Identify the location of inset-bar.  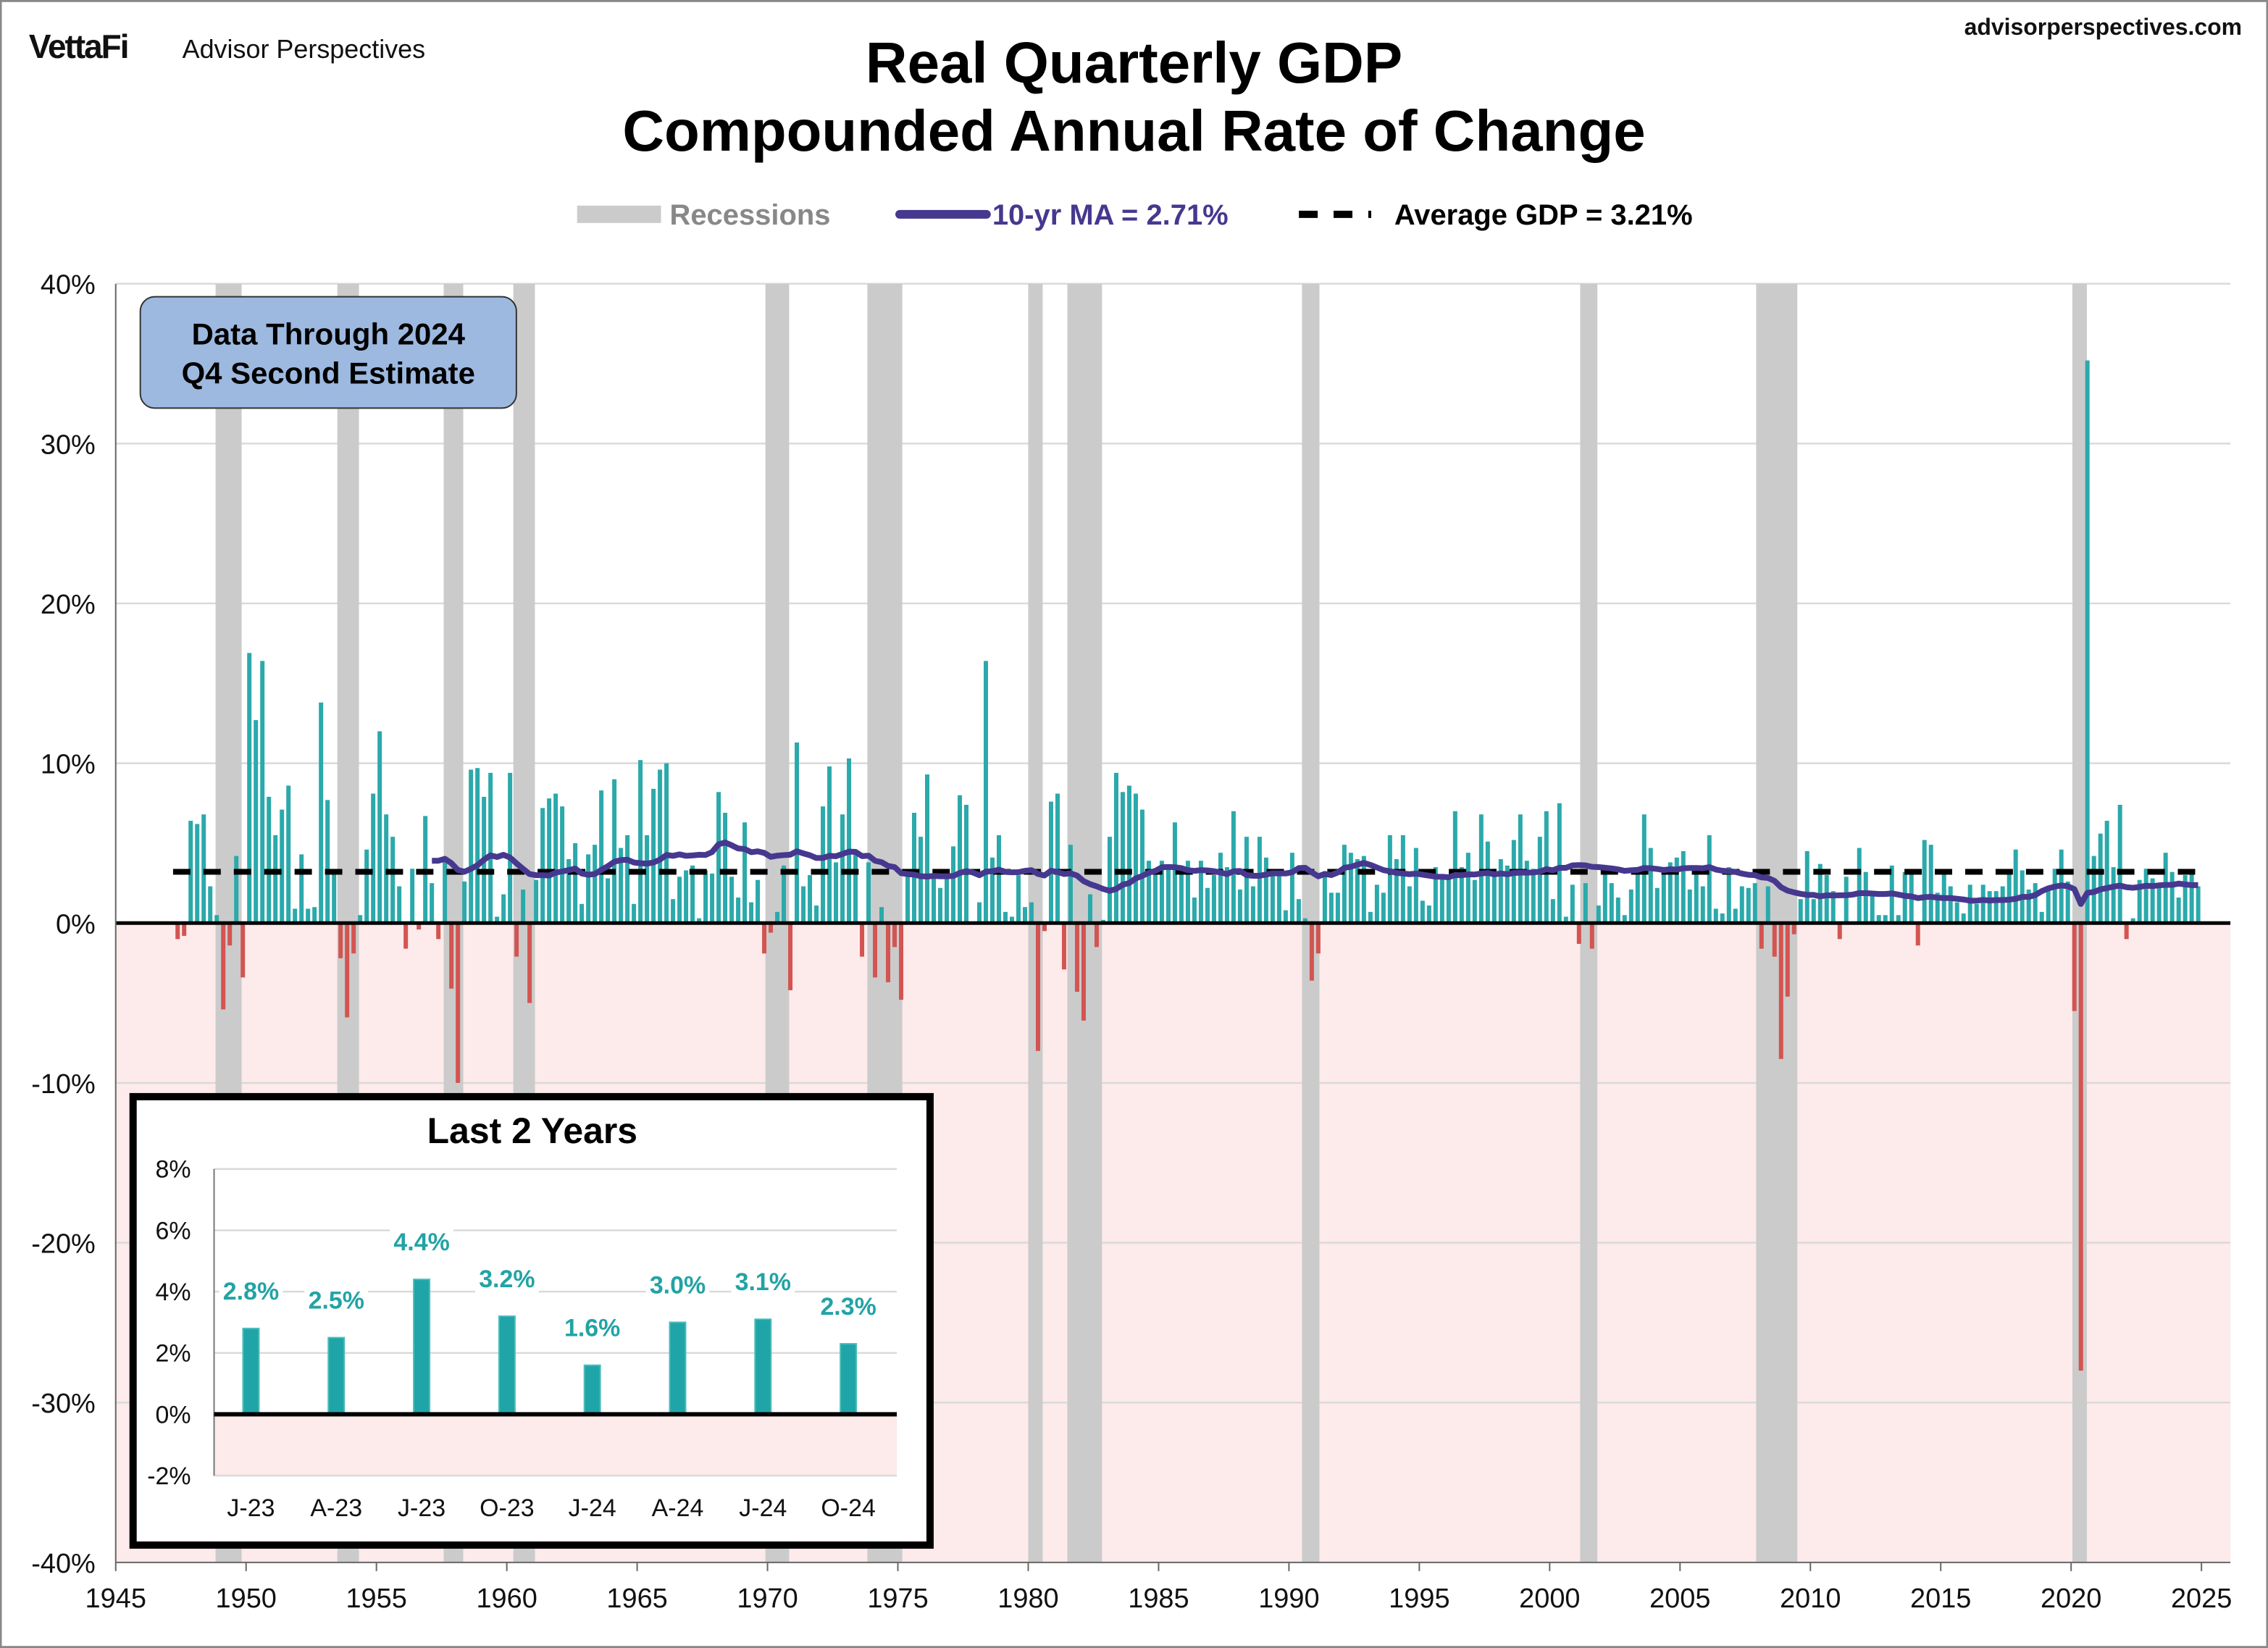
(251, 1371).